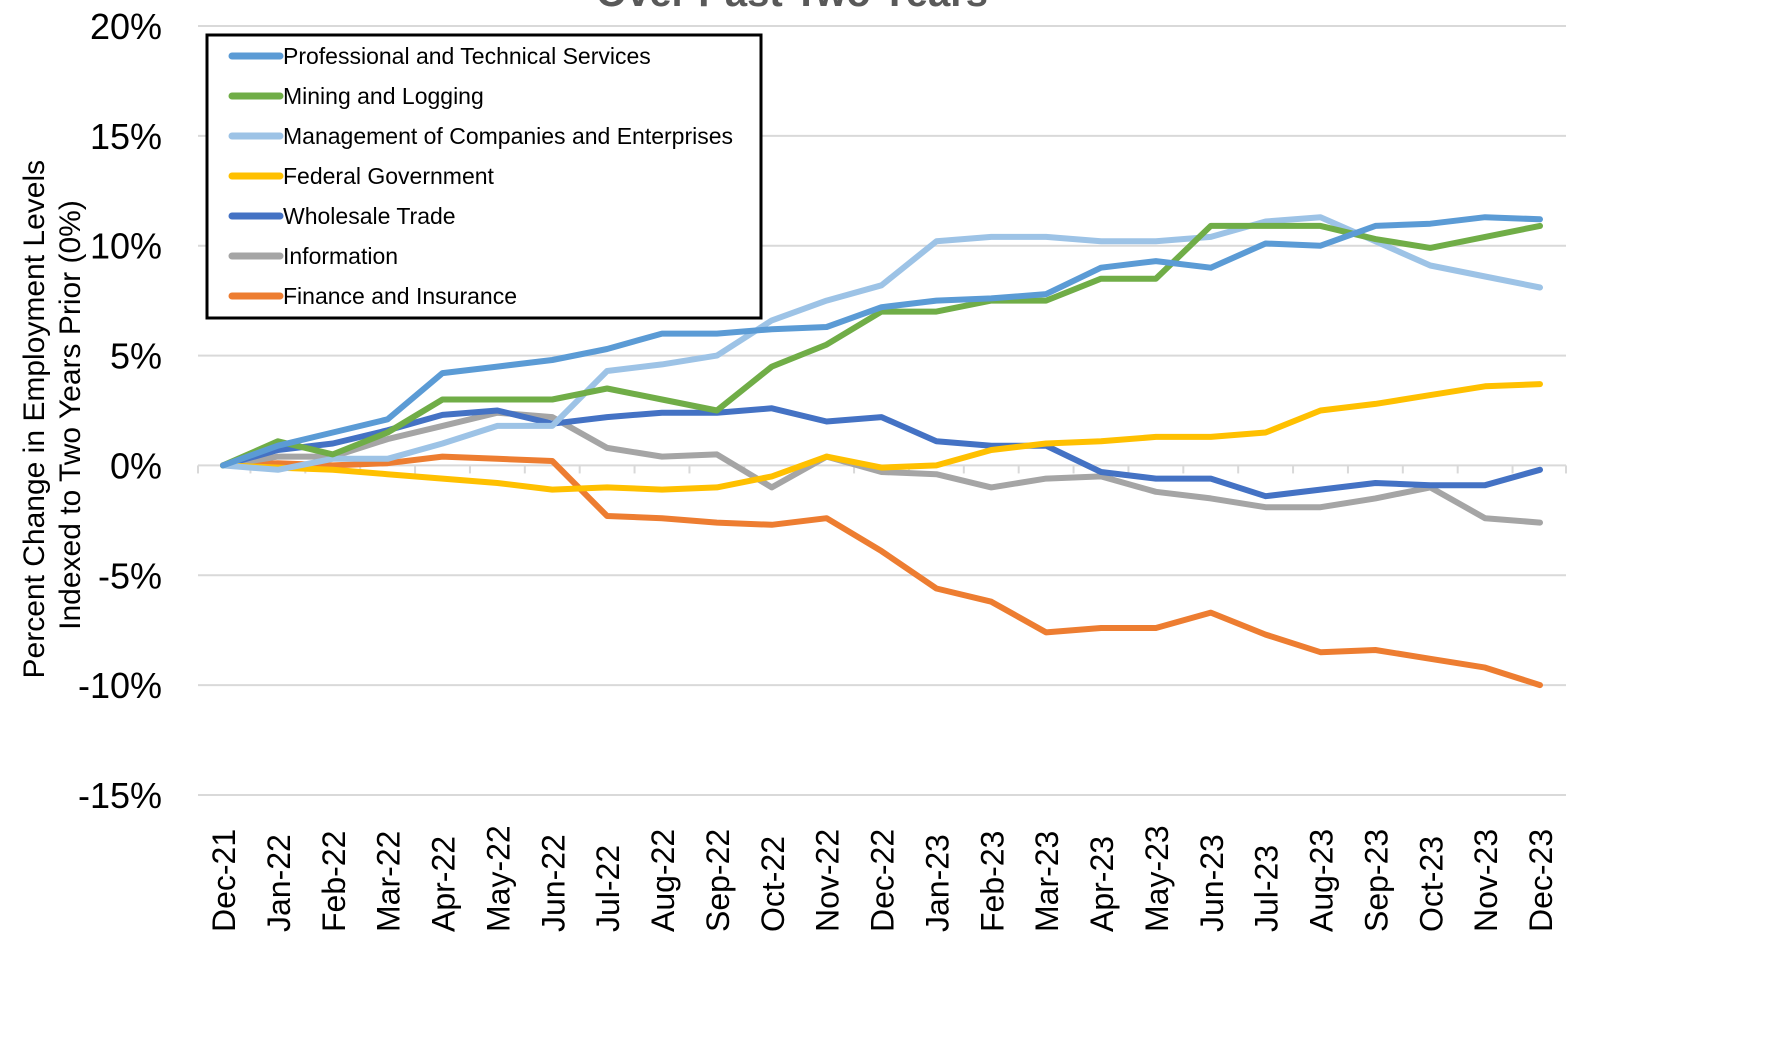  I want to click on x-tick-label: May-22, so click(498, 878).